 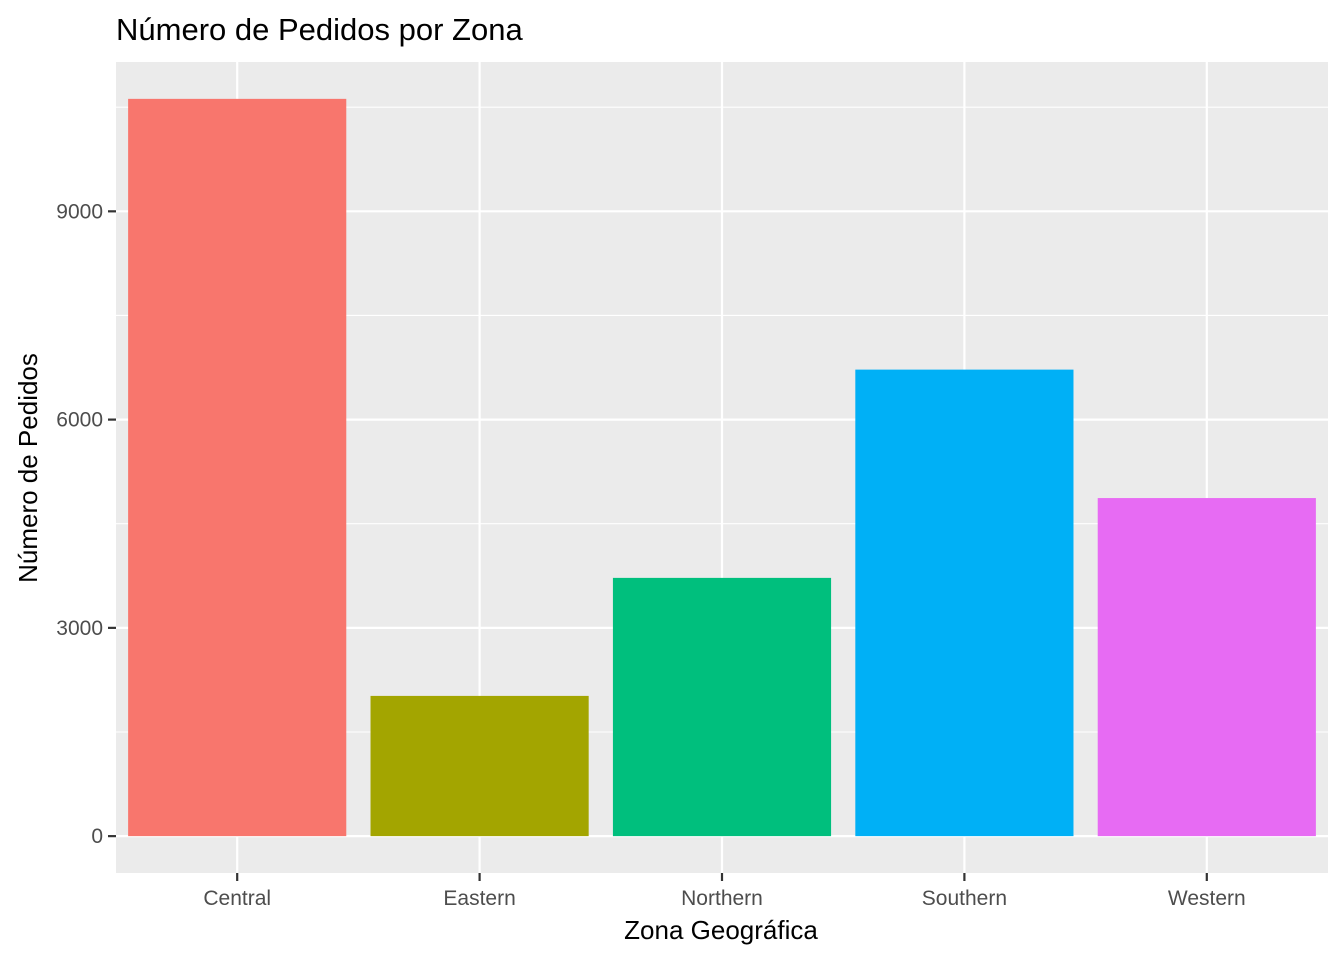 What do you see at coordinates (319, 29) in the screenshot?
I see `chart-title: Número de Pedidos por Zona` at bounding box center [319, 29].